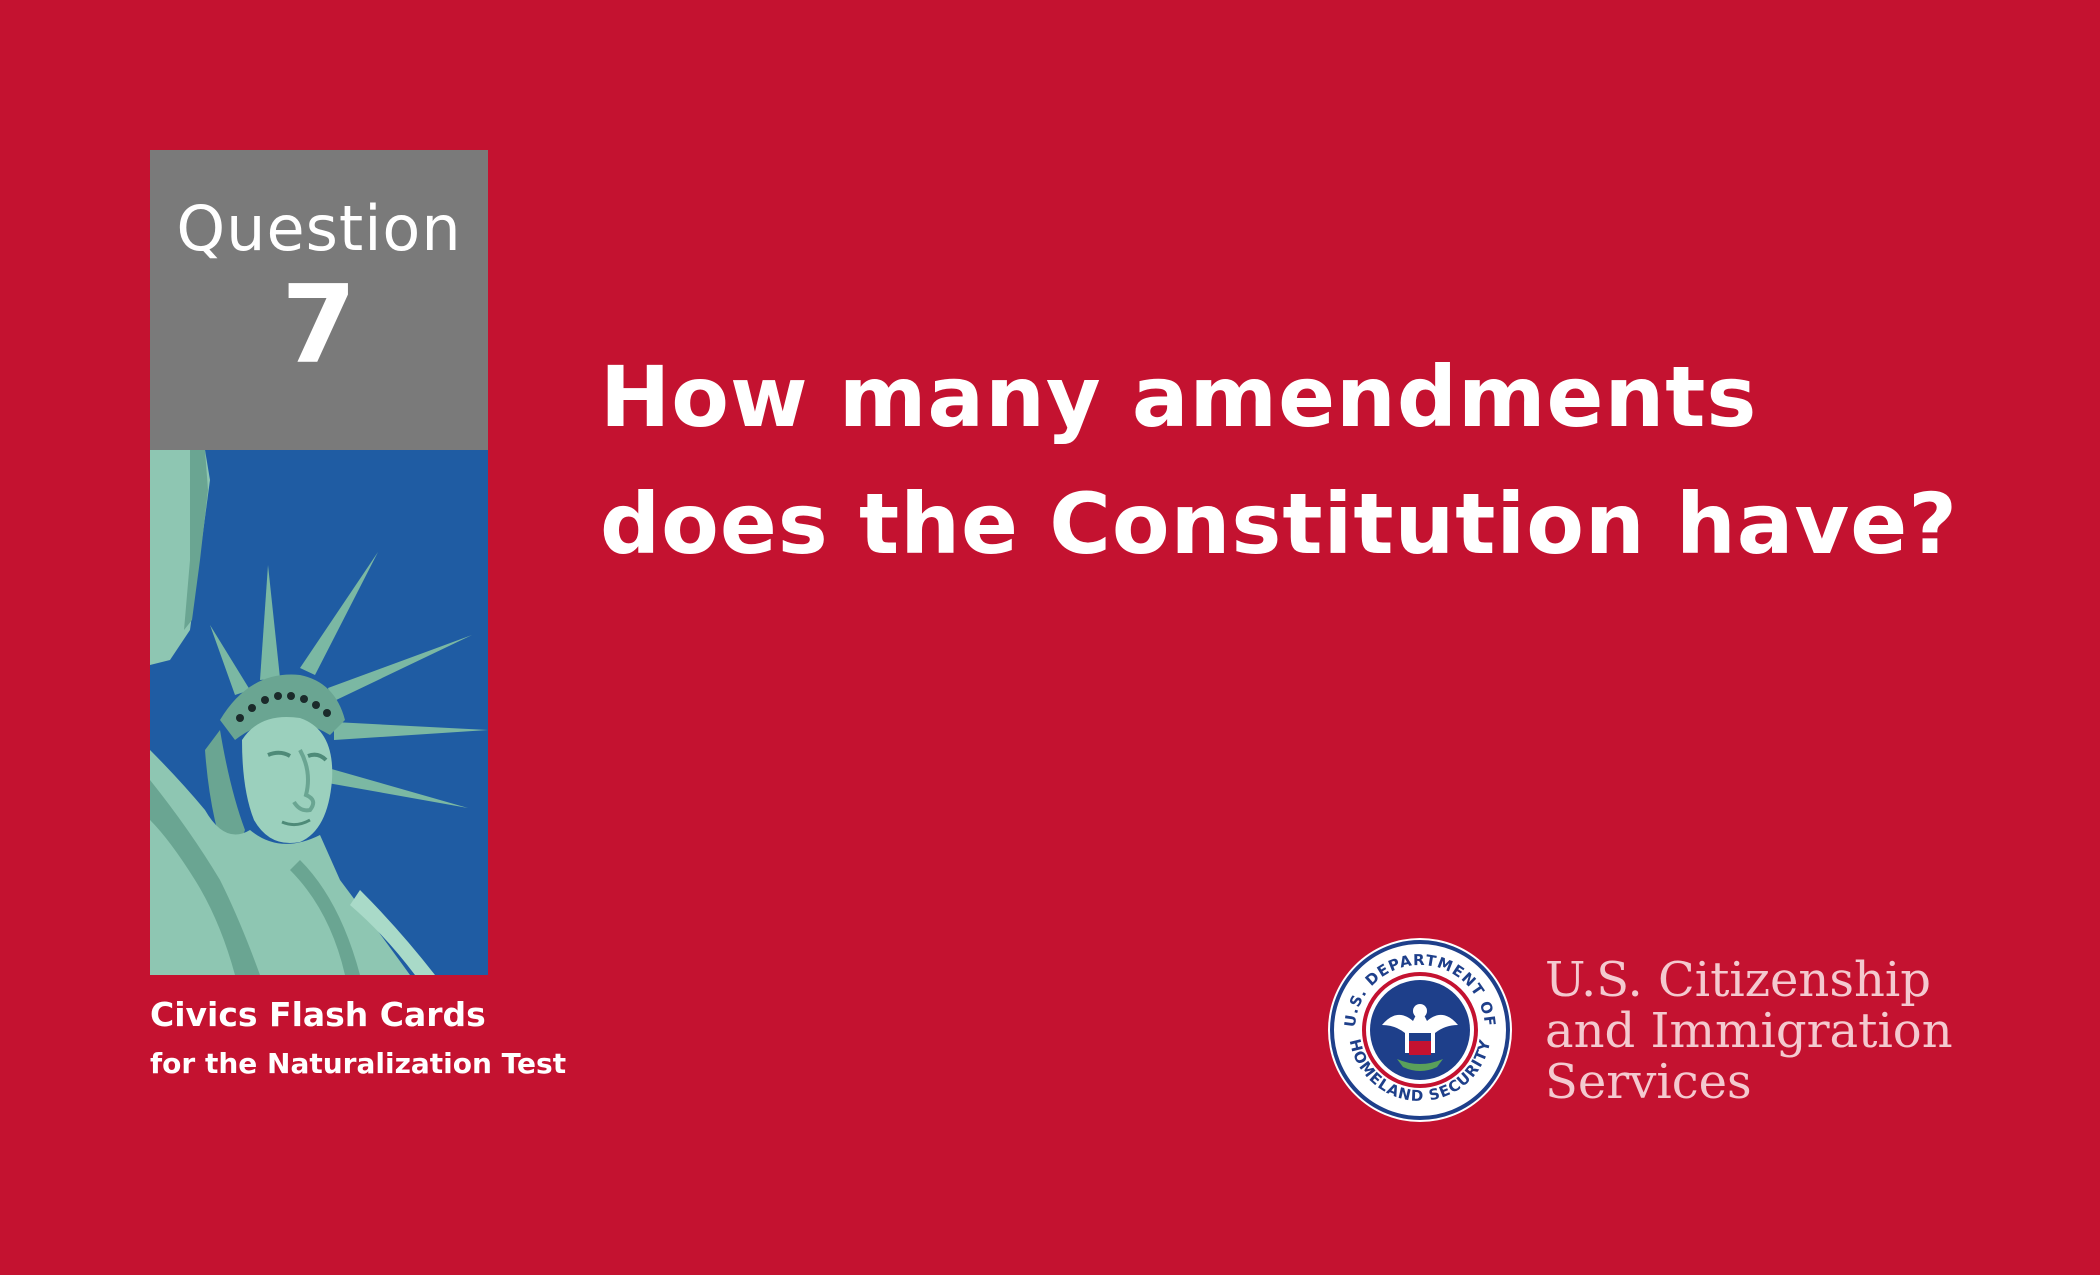 The image size is (2100, 1275). Describe the element at coordinates (1279, 524) in the screenshot. I see `question-line-2: does the Constitution have?` at that location.